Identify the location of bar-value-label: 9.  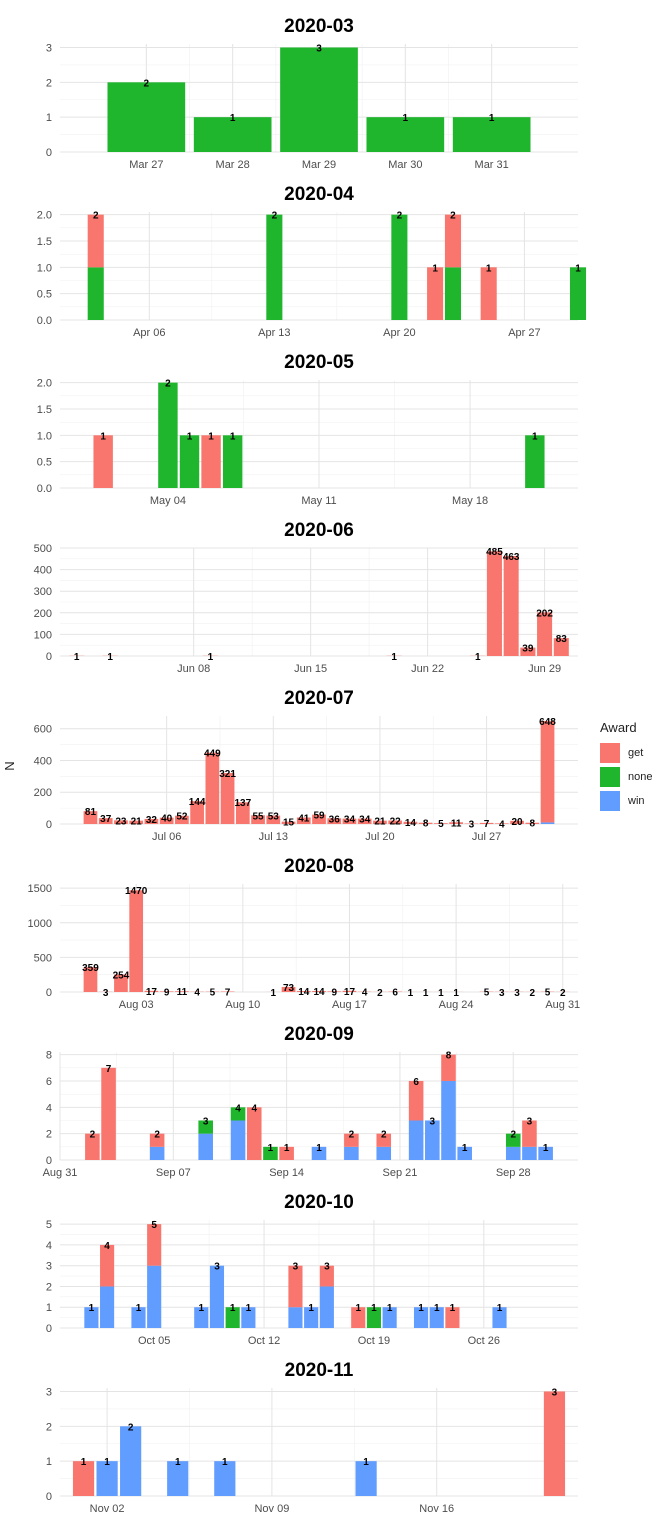
(167, 992).